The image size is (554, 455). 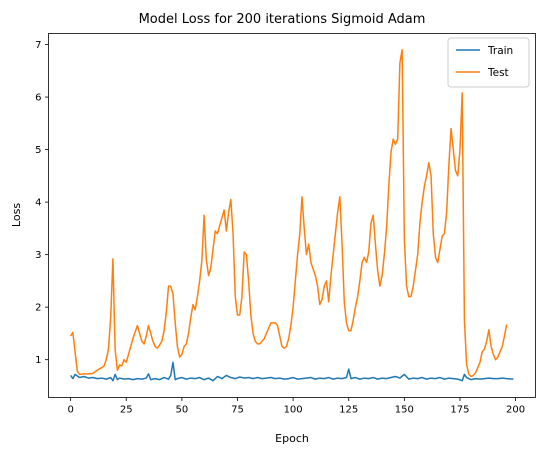 What do you see at coordinates (498, 73) in the screenshot?
I see `legend-label-test: Test` at bounding box center [498, 73].